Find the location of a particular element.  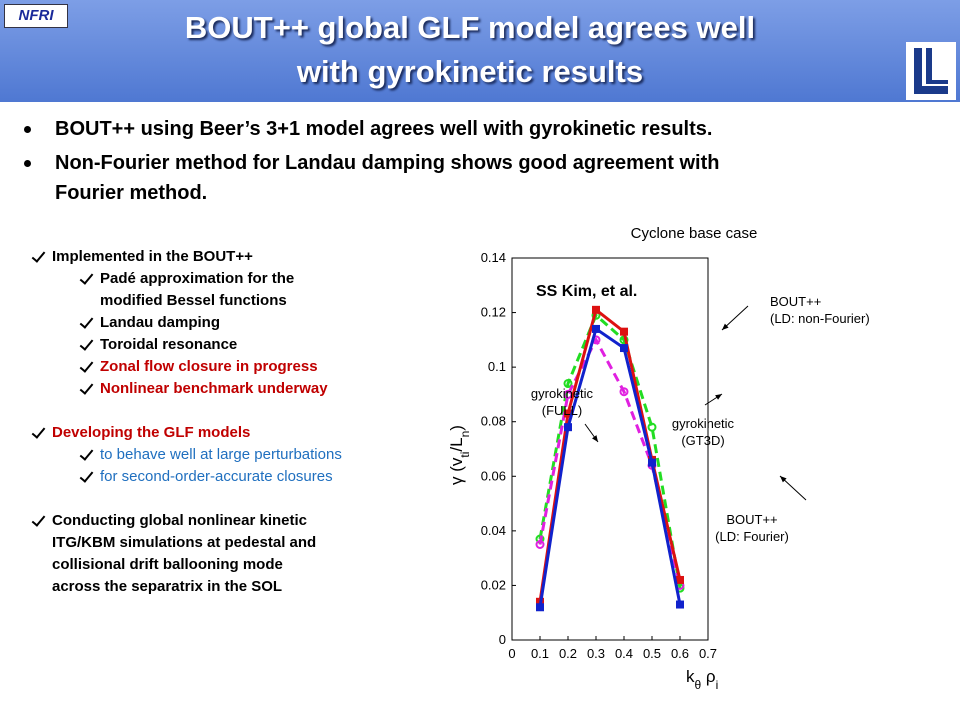

annotation-line: (LD: Fourier) is located at coordinates (752, 536).